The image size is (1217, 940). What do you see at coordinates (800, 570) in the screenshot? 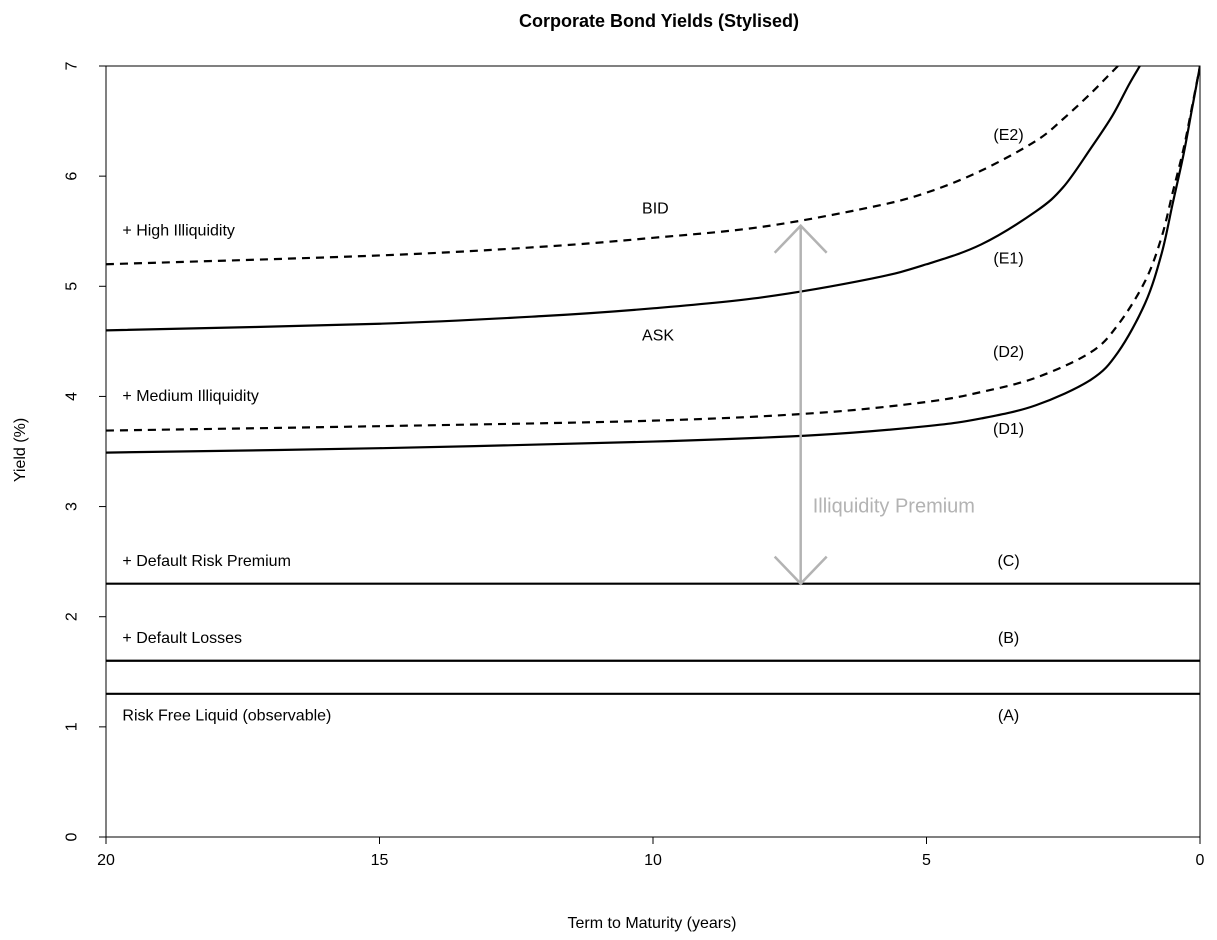
I see `premium-arrow-head-bottom` at bounding box center [800, 570].